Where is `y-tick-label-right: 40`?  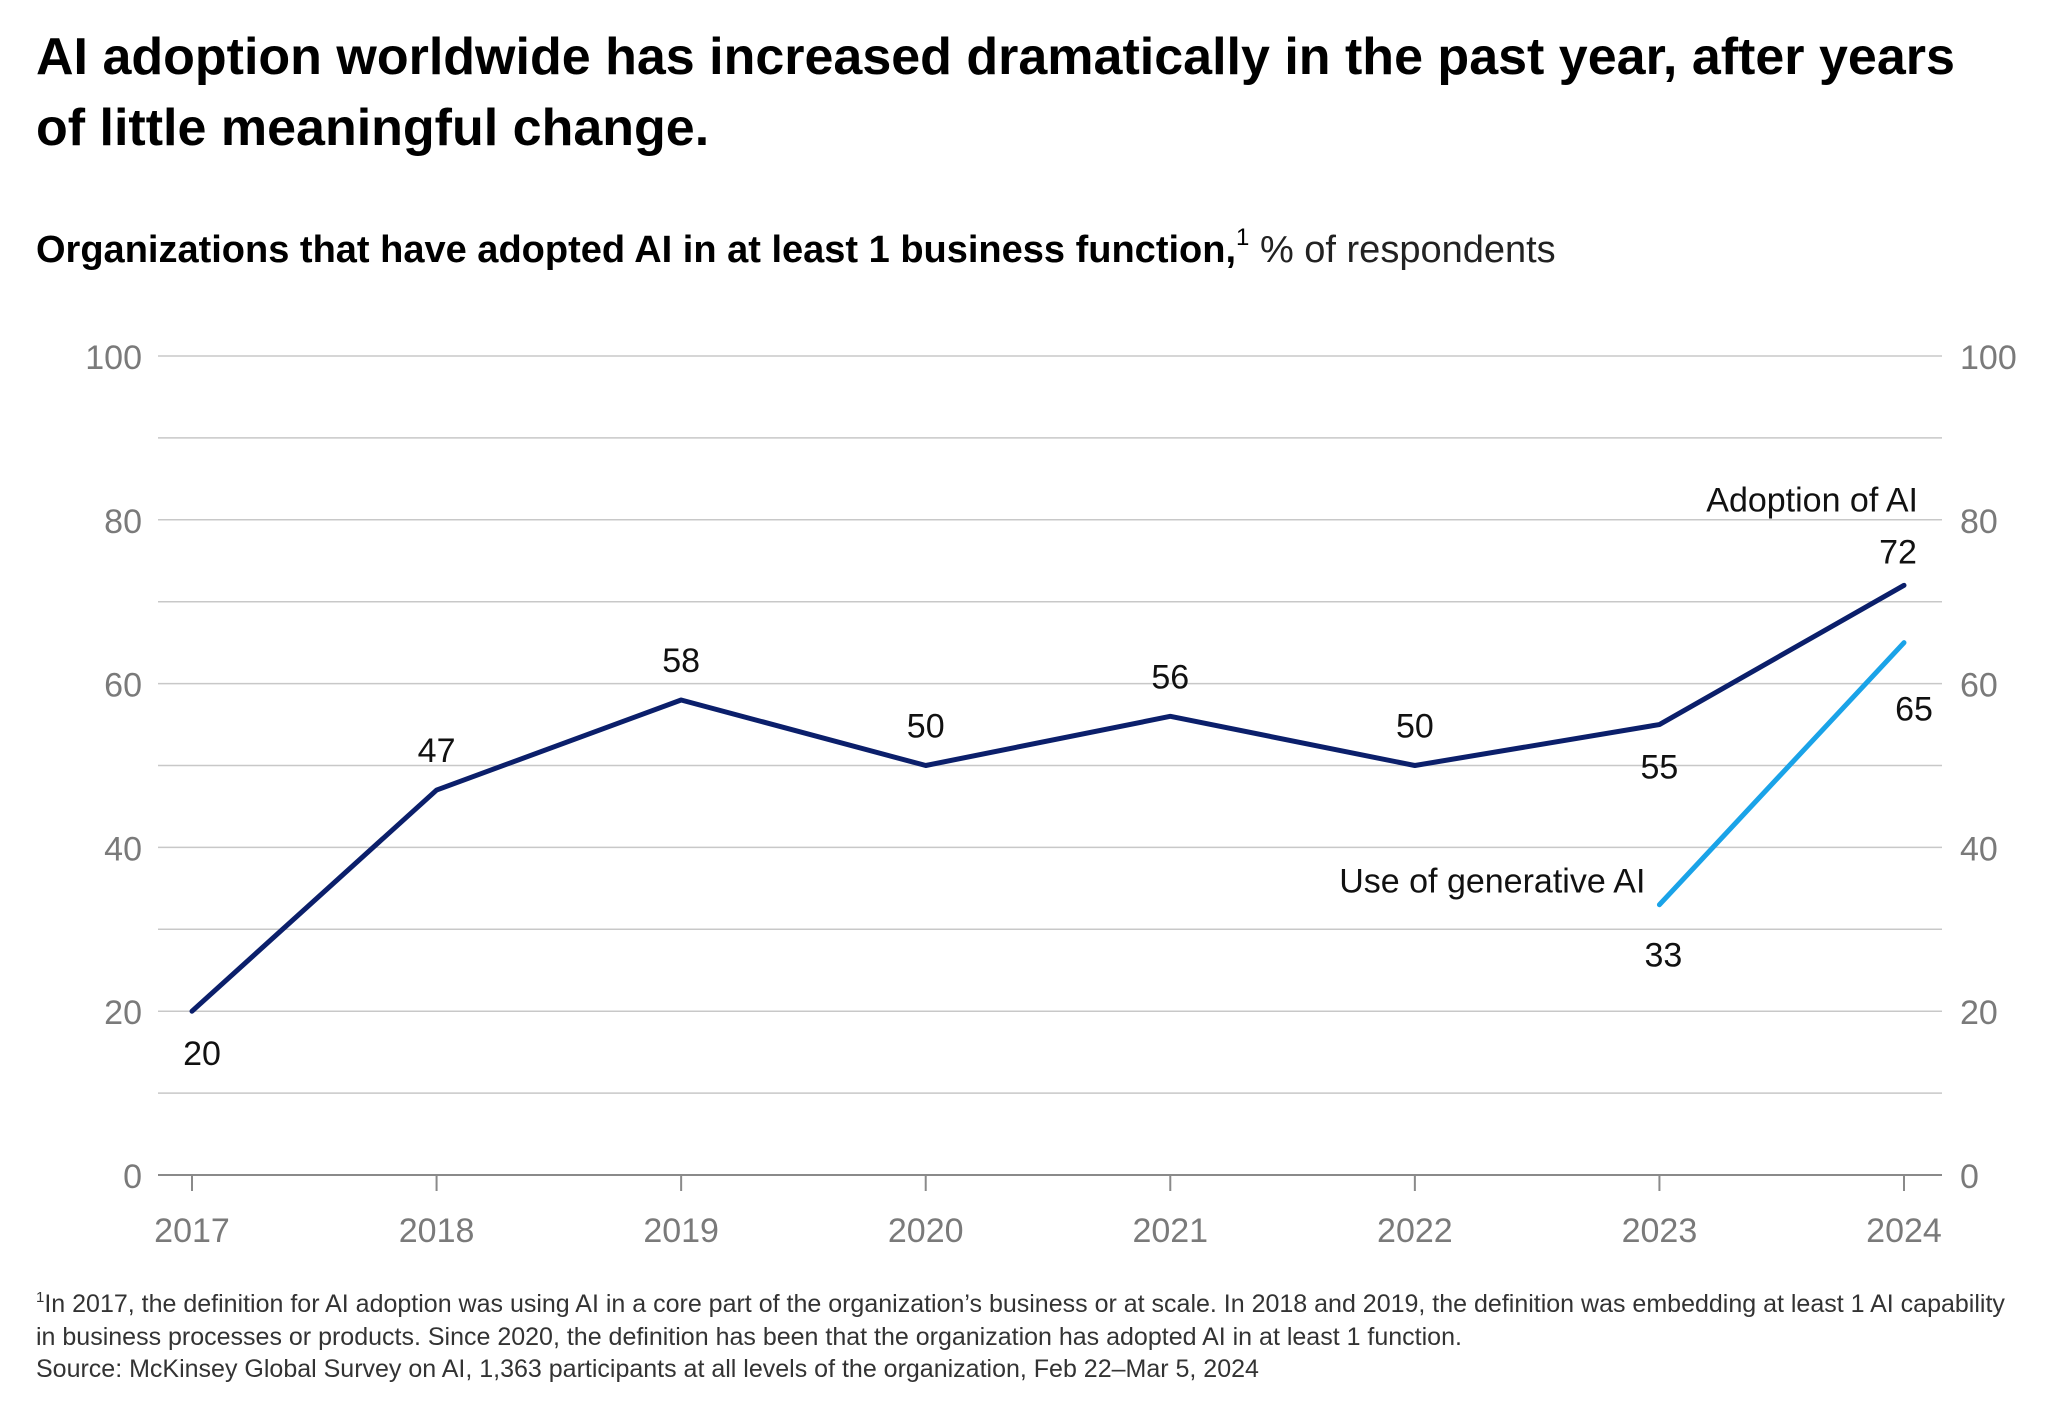
y-tick-label-right: 40 is located at coordinates (1979, 849).